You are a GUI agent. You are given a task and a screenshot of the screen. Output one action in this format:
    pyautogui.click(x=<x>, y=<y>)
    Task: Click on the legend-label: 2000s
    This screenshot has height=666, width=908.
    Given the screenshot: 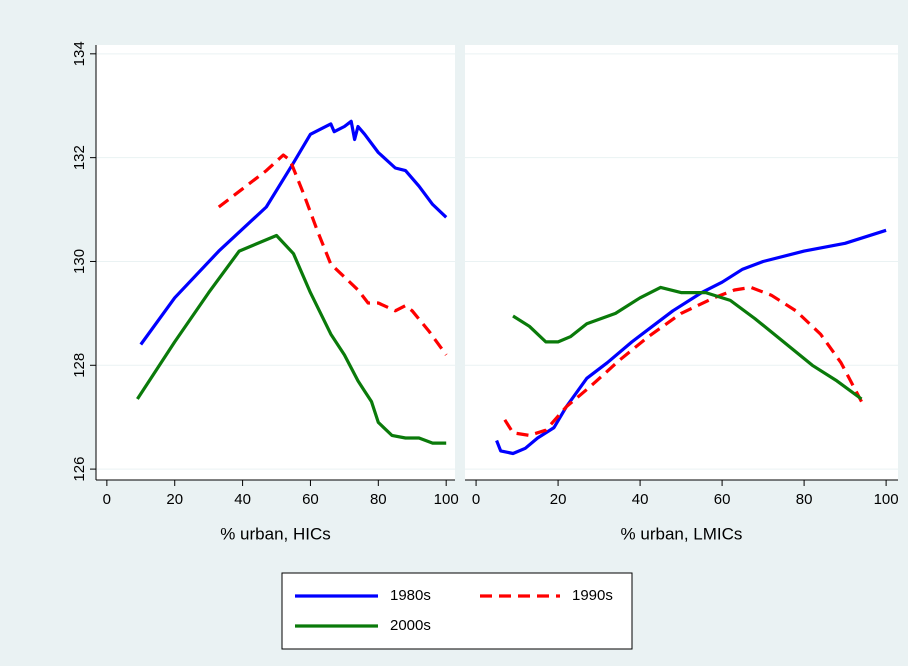 What is the action you would take?
    pyautogui.click(x=410, y=625)
    